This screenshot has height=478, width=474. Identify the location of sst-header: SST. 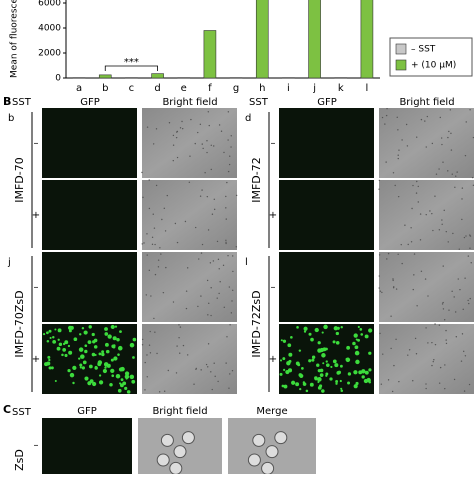
(259, 102).